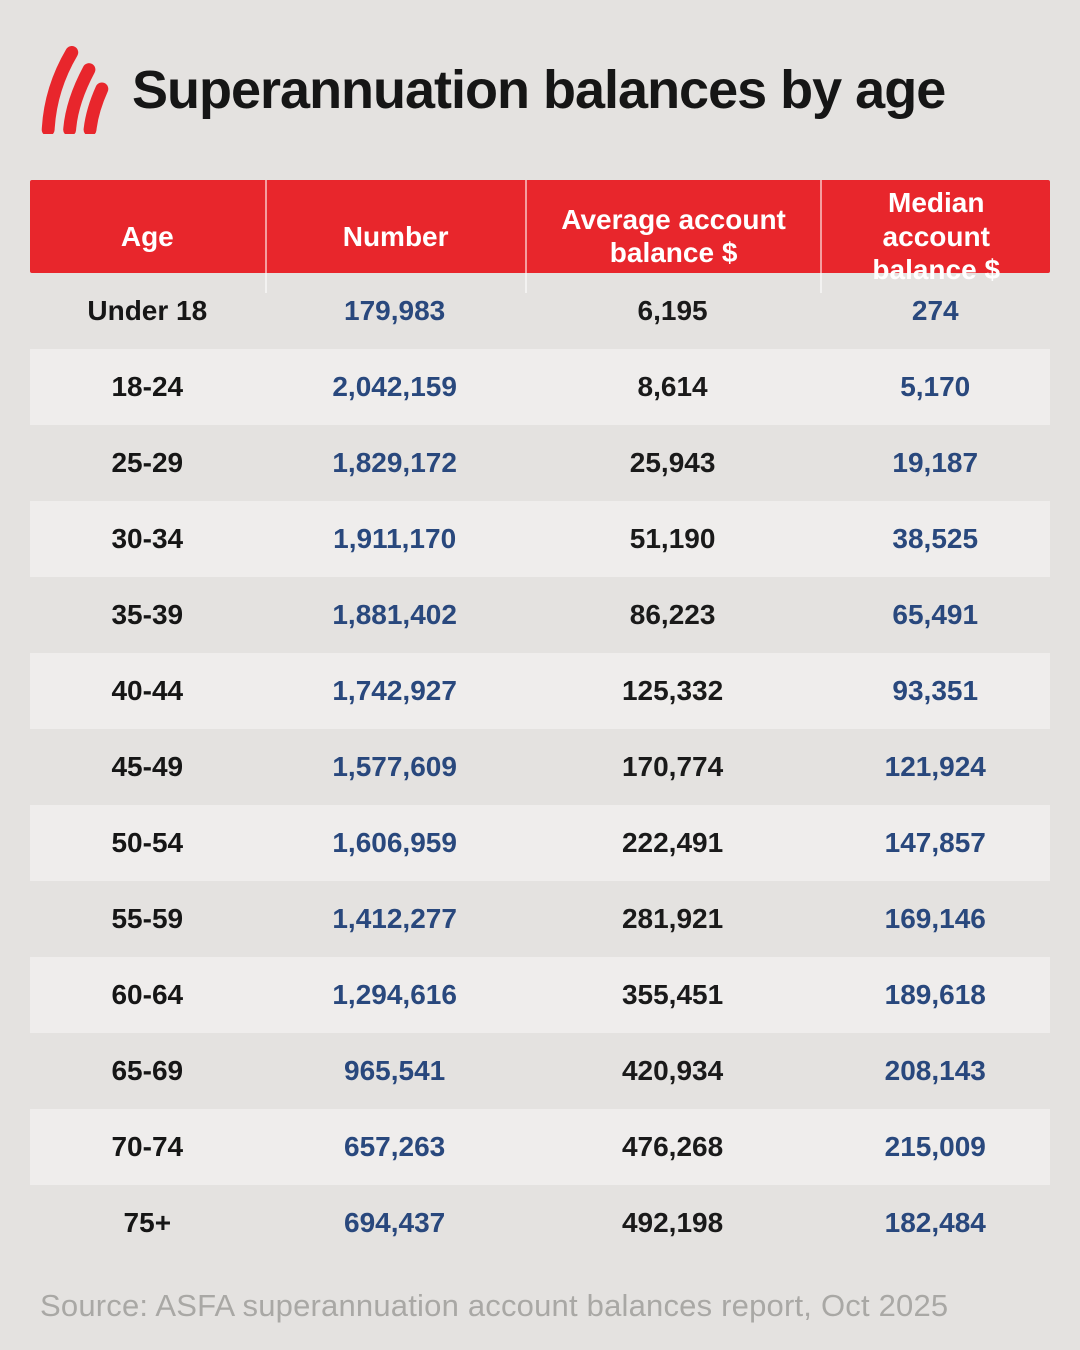 The height and width of the screenshot is (1350, 1080). I want to click on table-row: 50-54 1,606,959 222,491 147,857, so click(540, 843).